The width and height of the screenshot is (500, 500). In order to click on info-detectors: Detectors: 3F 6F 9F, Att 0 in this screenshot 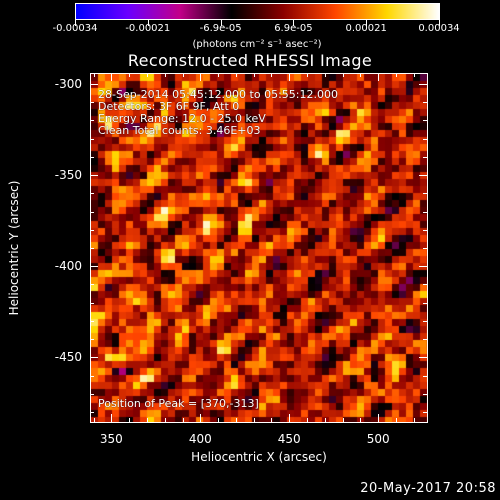, I will do `click(169, 106)`.